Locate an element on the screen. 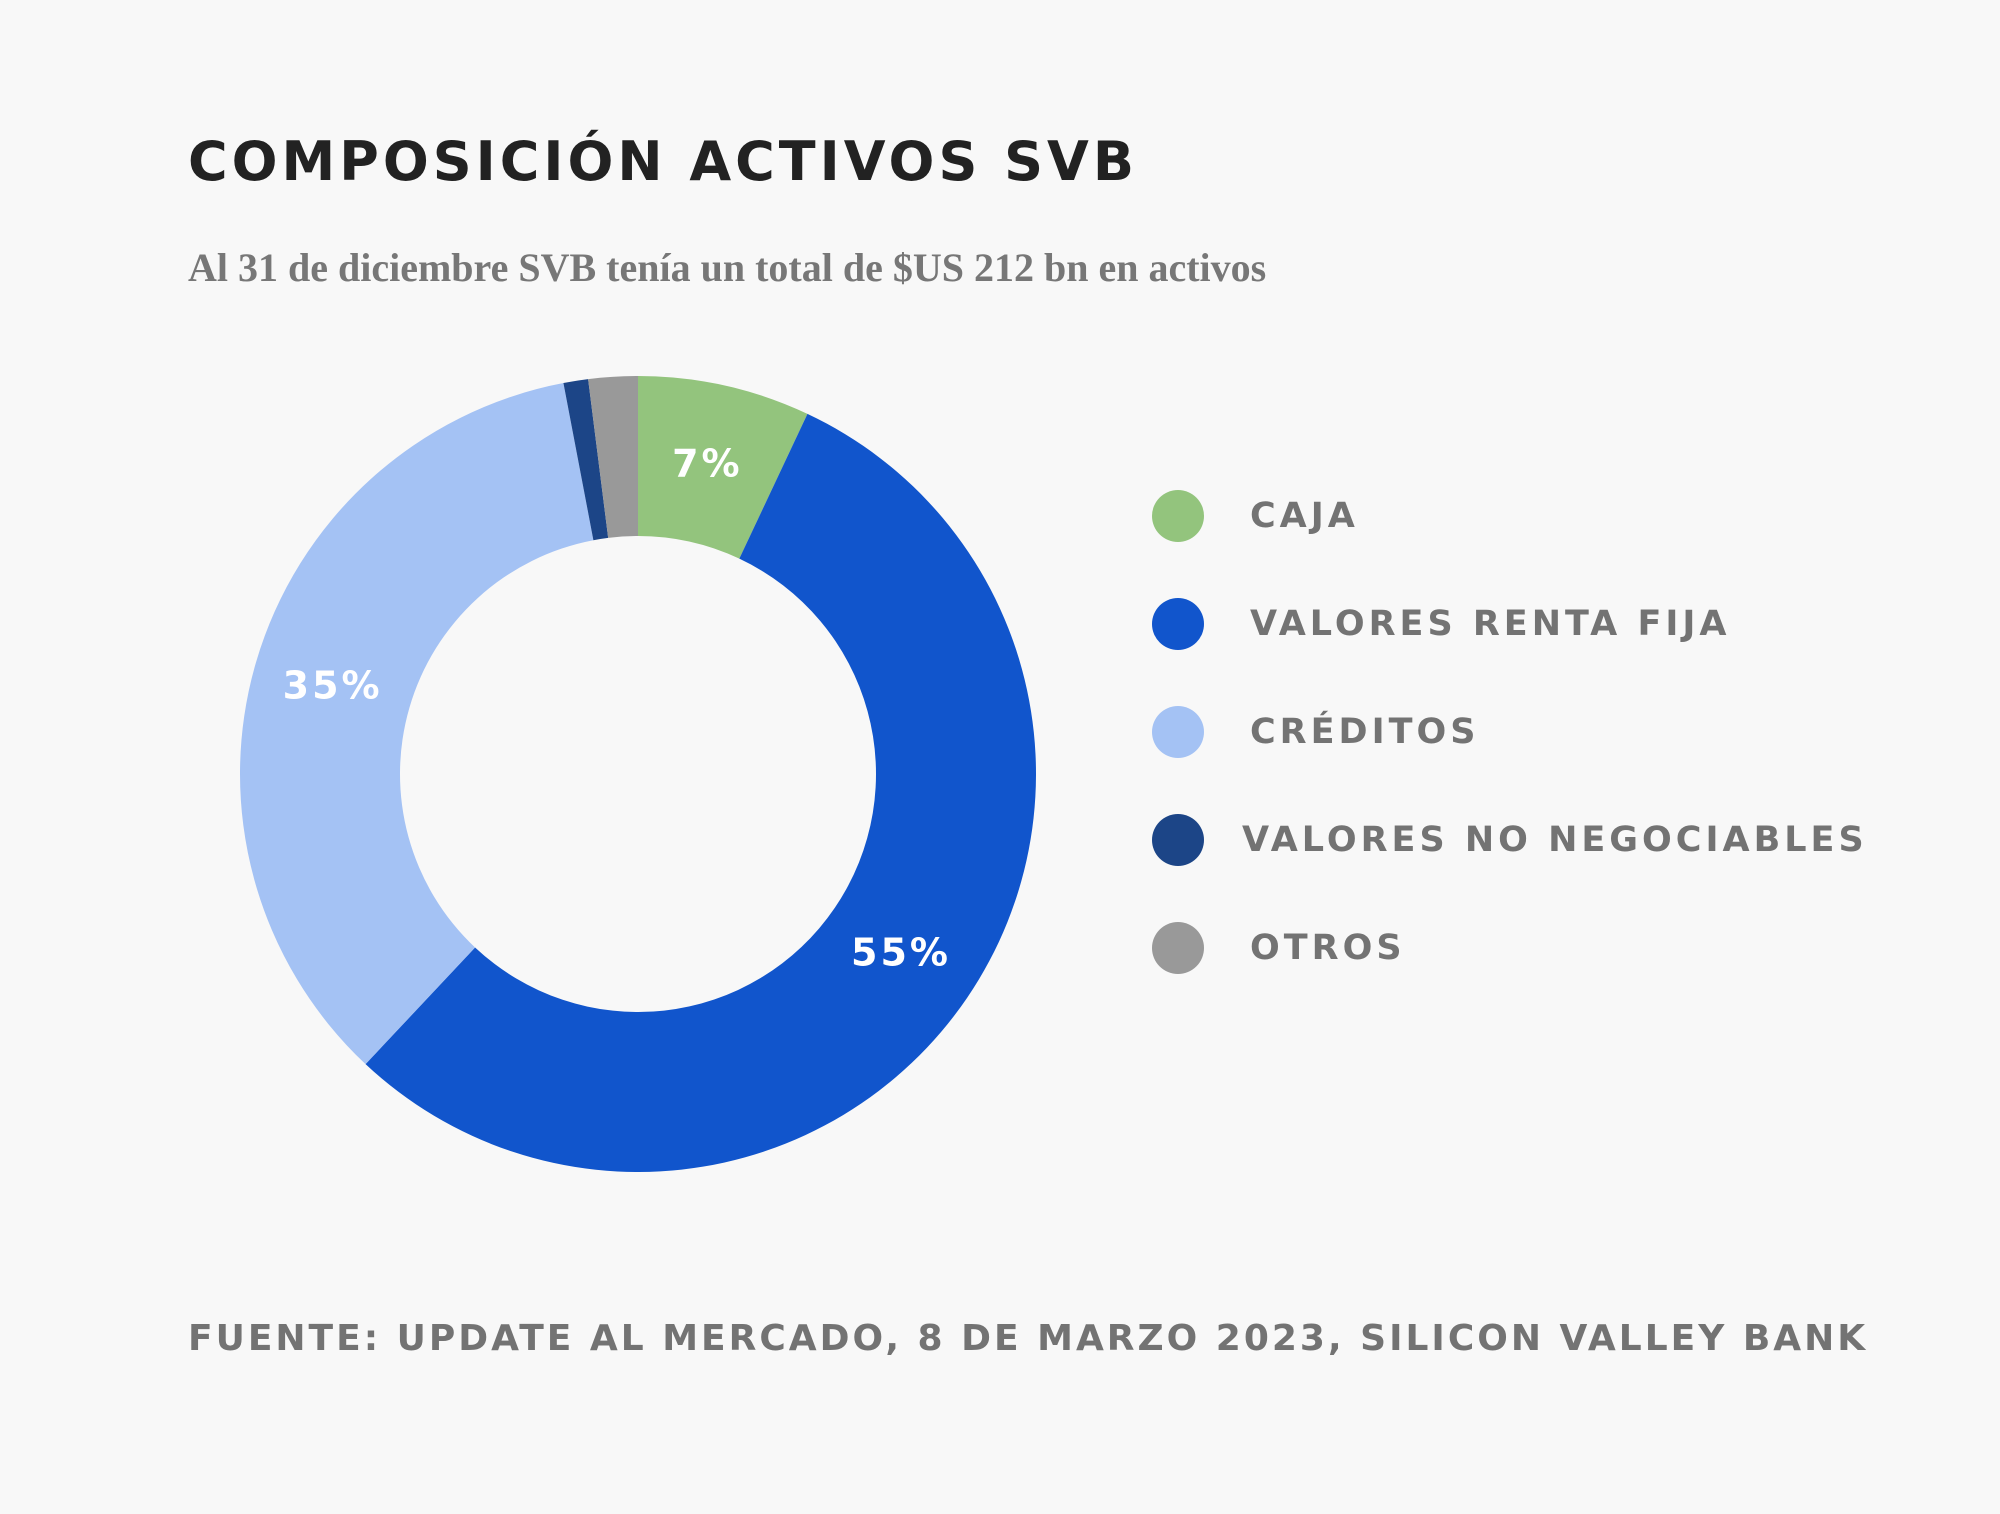 Image resolution: width=2000 pixels, height=1514 pixels. data-label: 35% is located at coordinates (333, 685).